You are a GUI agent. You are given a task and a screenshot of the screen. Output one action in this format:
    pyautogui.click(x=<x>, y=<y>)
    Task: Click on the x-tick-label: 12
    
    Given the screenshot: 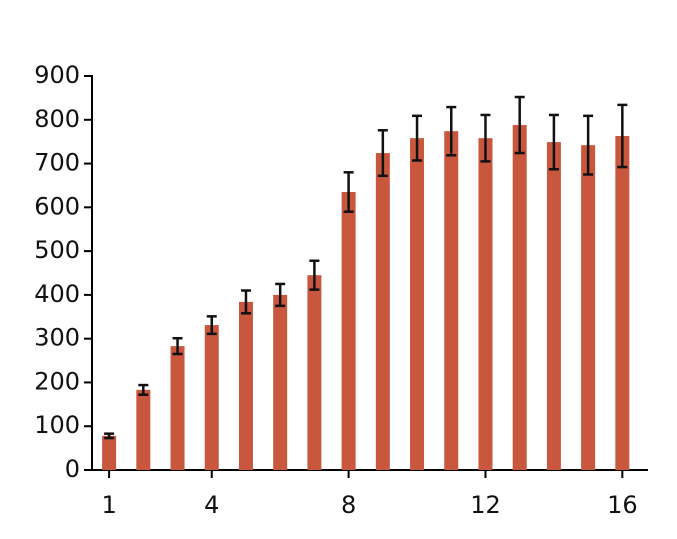 What is the action you would take?
    pyautogui.click(x=485, y=505)
    